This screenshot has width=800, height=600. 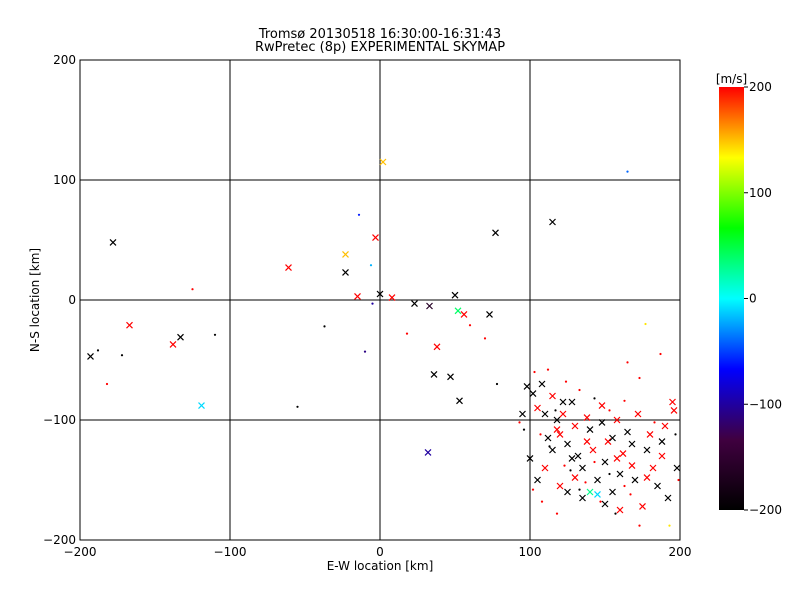 What do you see at coordinates (680, 552) in the screenshot?
I see `x-tick-label: 200` at bounding box center [680, 552].